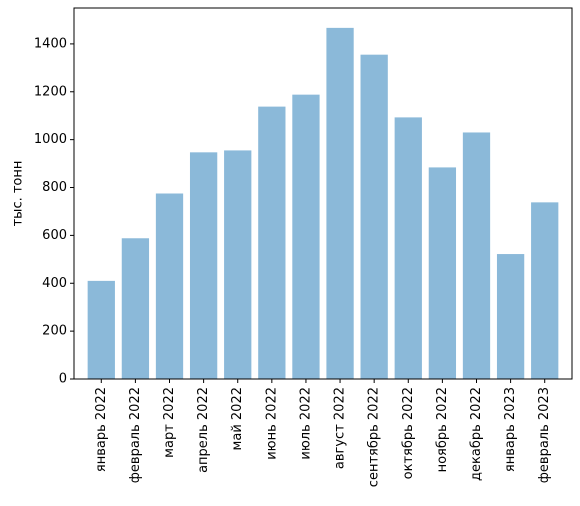 The height and width of the screenshot is (506, 580). I want to click on y-axis-label: тыс. тонн, so click(18, 194).